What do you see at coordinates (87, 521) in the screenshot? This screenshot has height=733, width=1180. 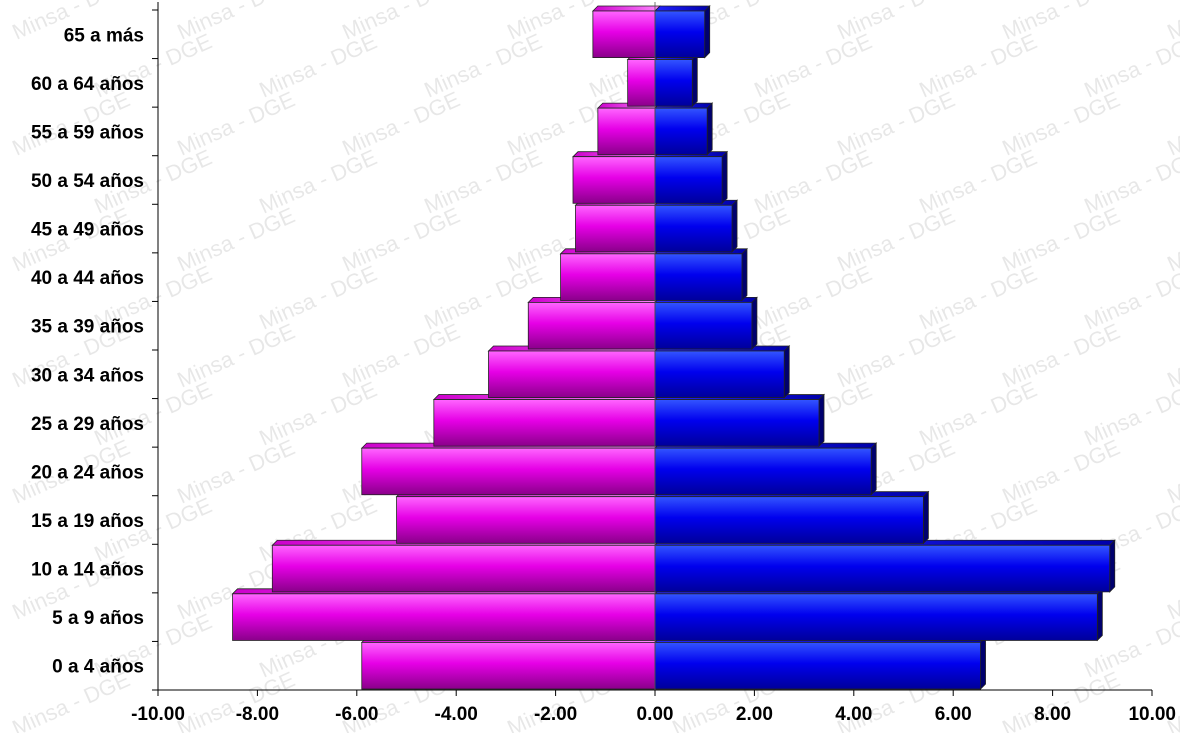 I see `category-label: 15 a 19 años` at bounding box center [87, 521].